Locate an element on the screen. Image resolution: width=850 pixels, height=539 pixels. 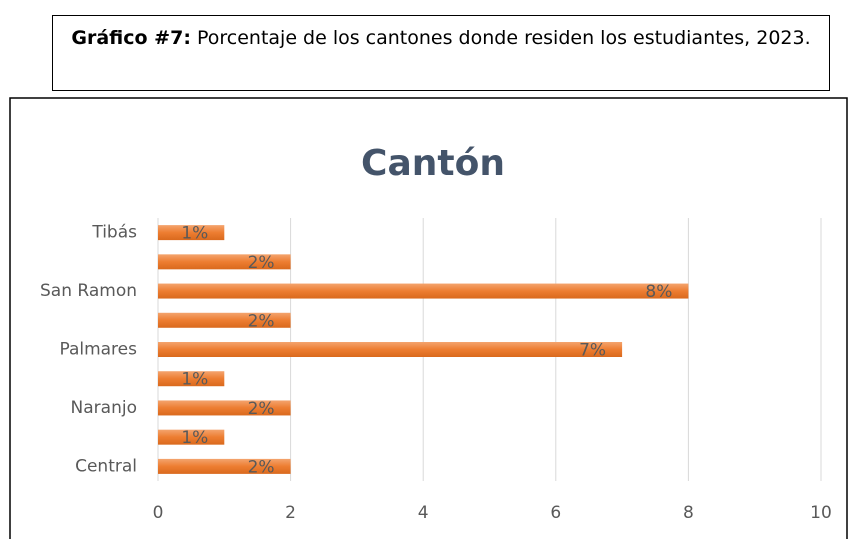
data-label: 7% is located at coordinates (592, 351).